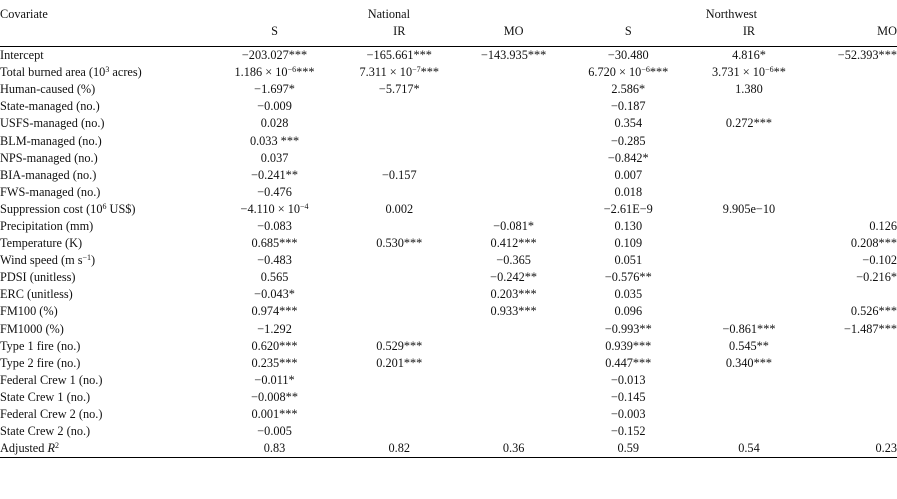 The image size is (897, 499). Describe the element at coordinates (51, 379) in the screenshot. I see `covariate-label: Federal Crew 1 (no.)` at that location.